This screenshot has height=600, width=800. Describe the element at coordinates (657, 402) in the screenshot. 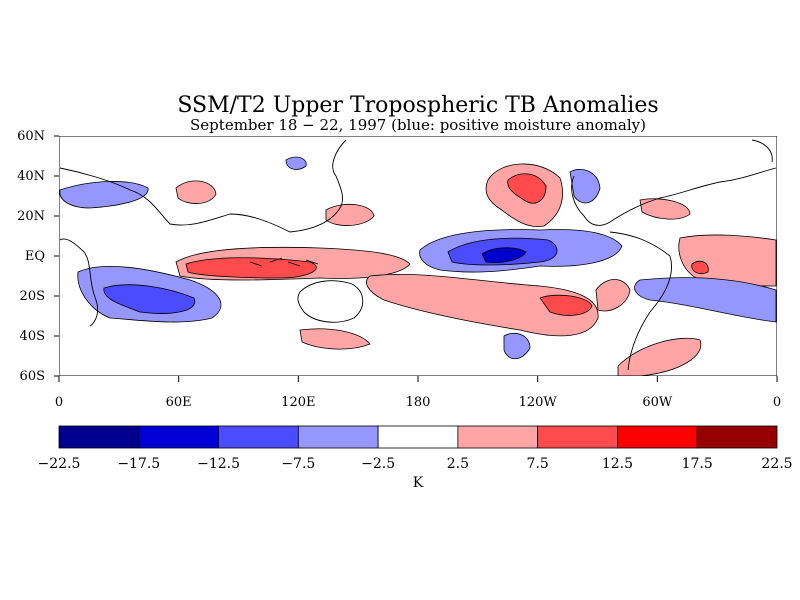

I see `lon-tick-label: 60W` at that location.